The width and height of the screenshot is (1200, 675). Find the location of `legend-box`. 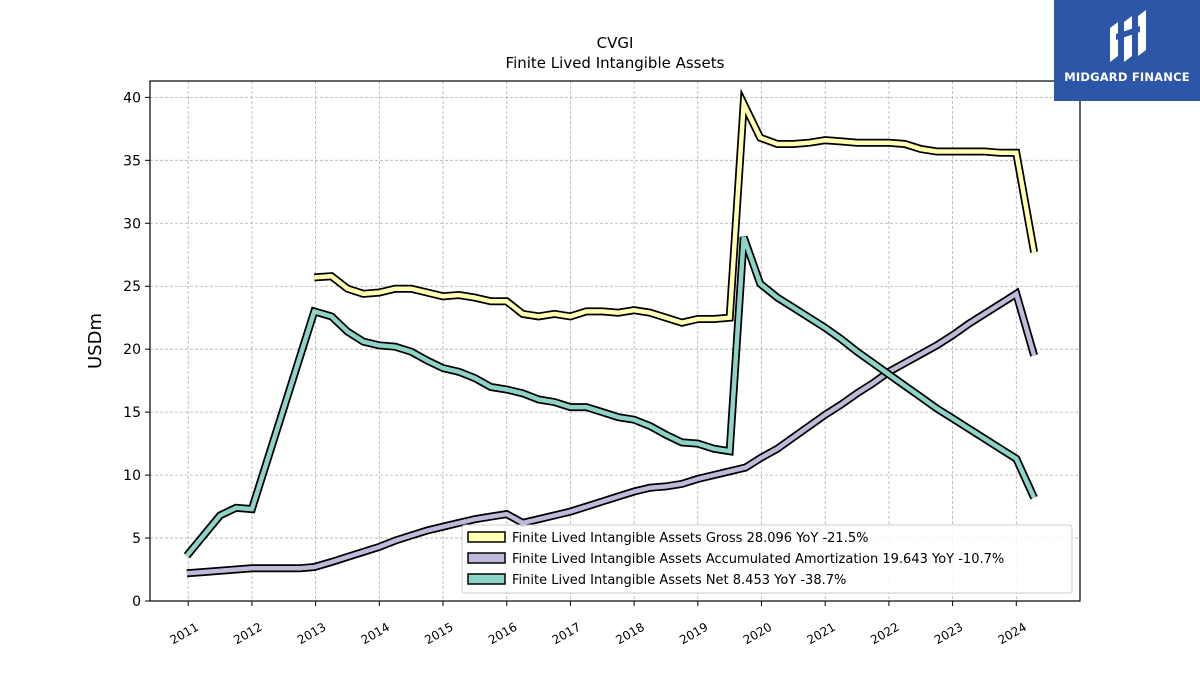

legend-box is located at coordinates (767, 559).